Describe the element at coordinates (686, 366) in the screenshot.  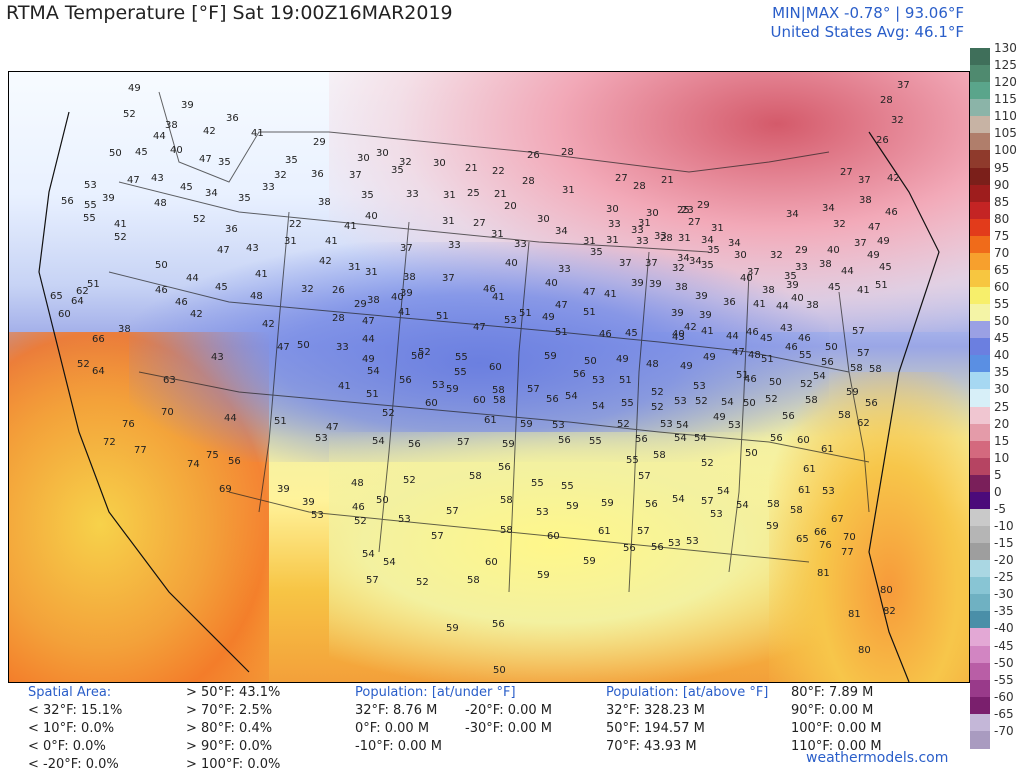
I see `station-temperature: 49` at that location.